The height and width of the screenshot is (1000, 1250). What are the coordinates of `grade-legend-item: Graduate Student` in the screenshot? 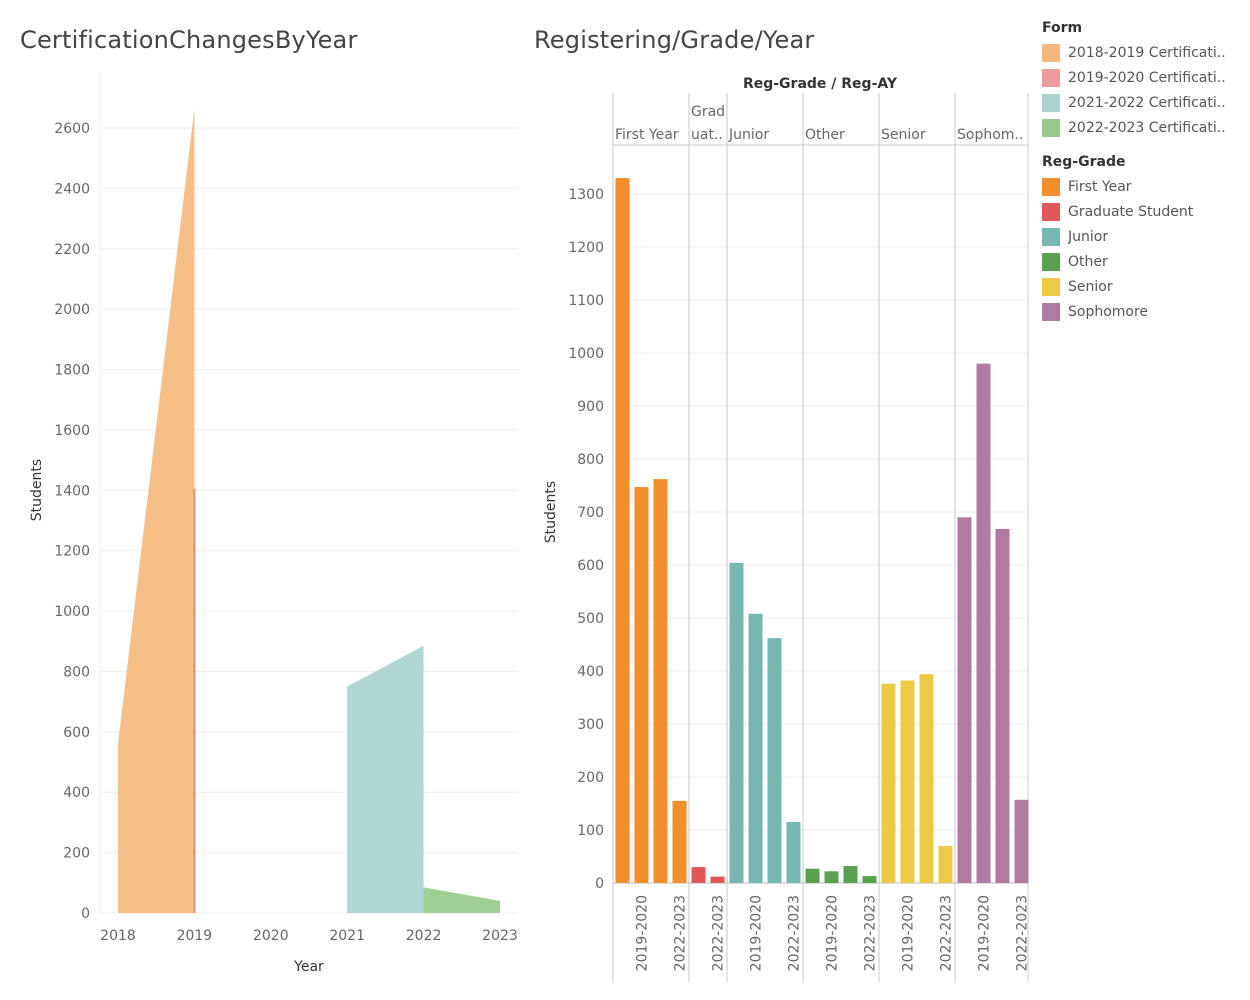 It's located at (1117, 211).